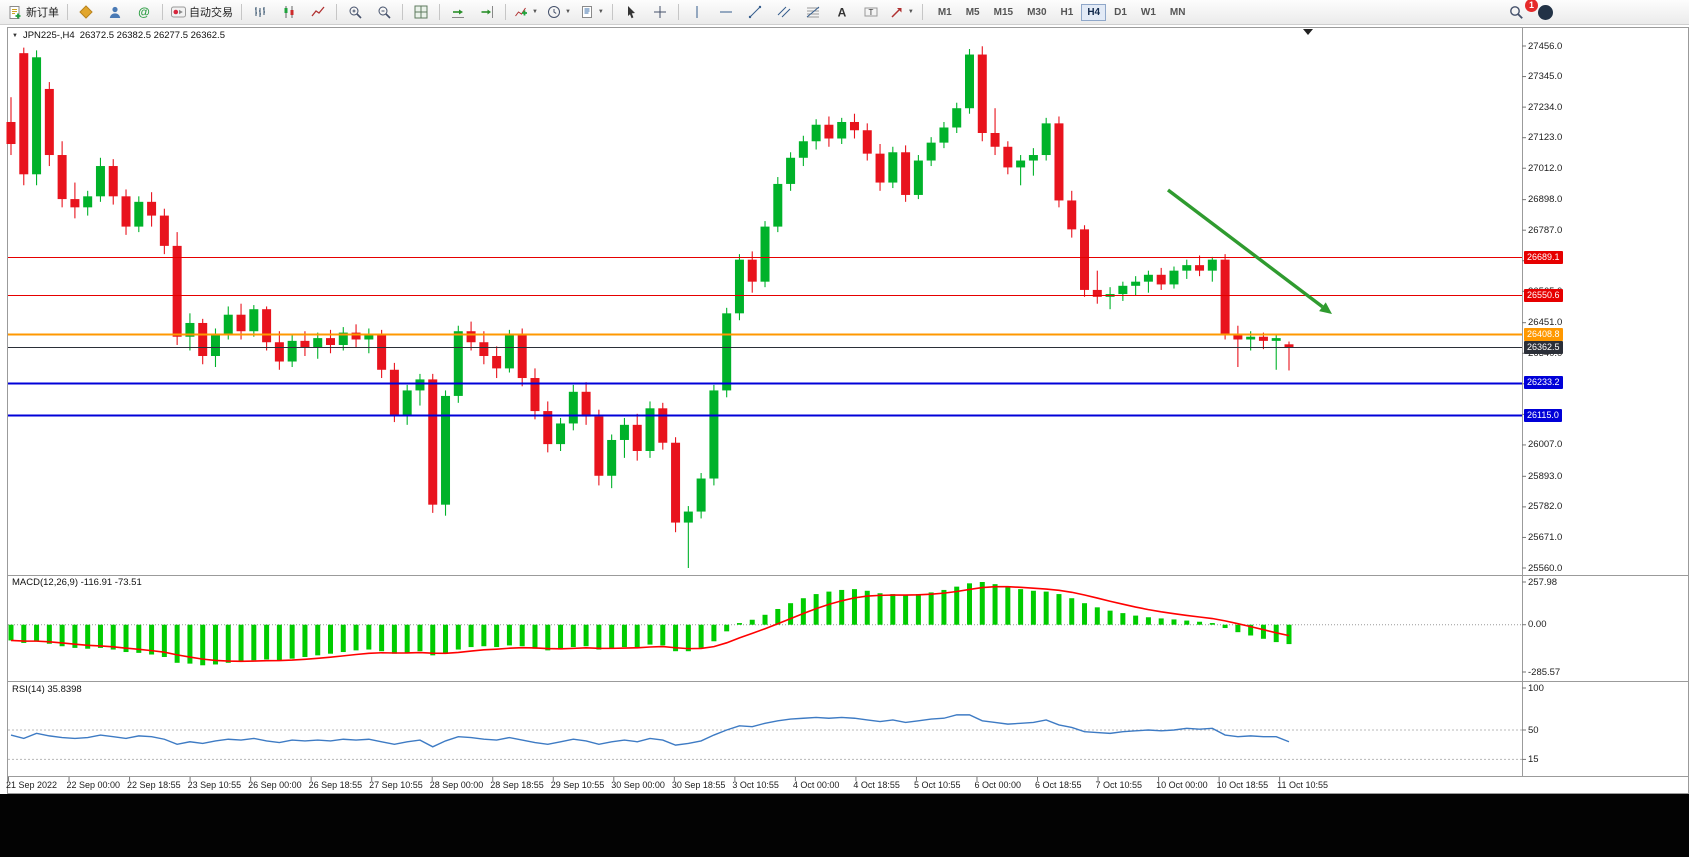  I want to click on timeframe-button-w1: W1, so click(1148, 12).